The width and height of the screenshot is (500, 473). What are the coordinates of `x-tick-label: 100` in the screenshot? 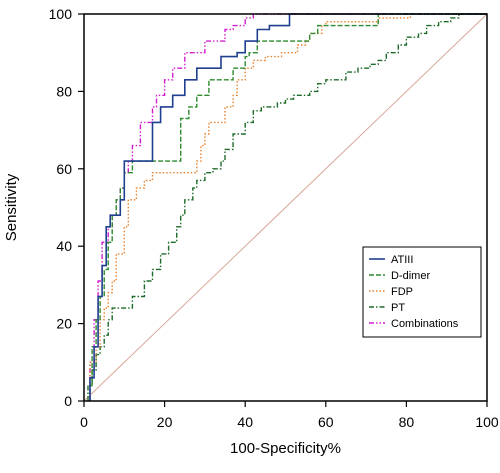 It's located at (487, 422).